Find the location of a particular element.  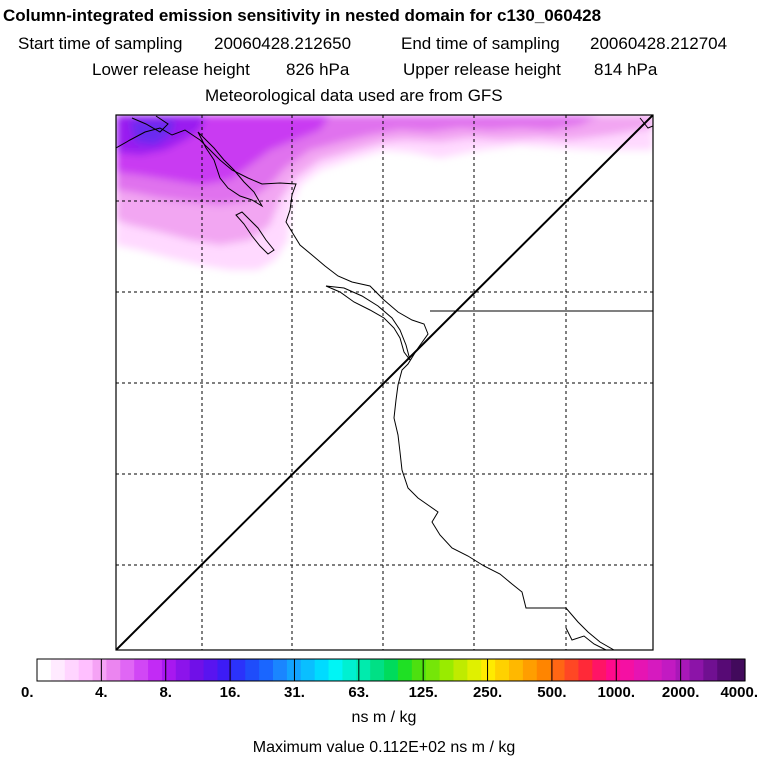

colorbar-tick-label: 4. is located at coordinates (101, 692).